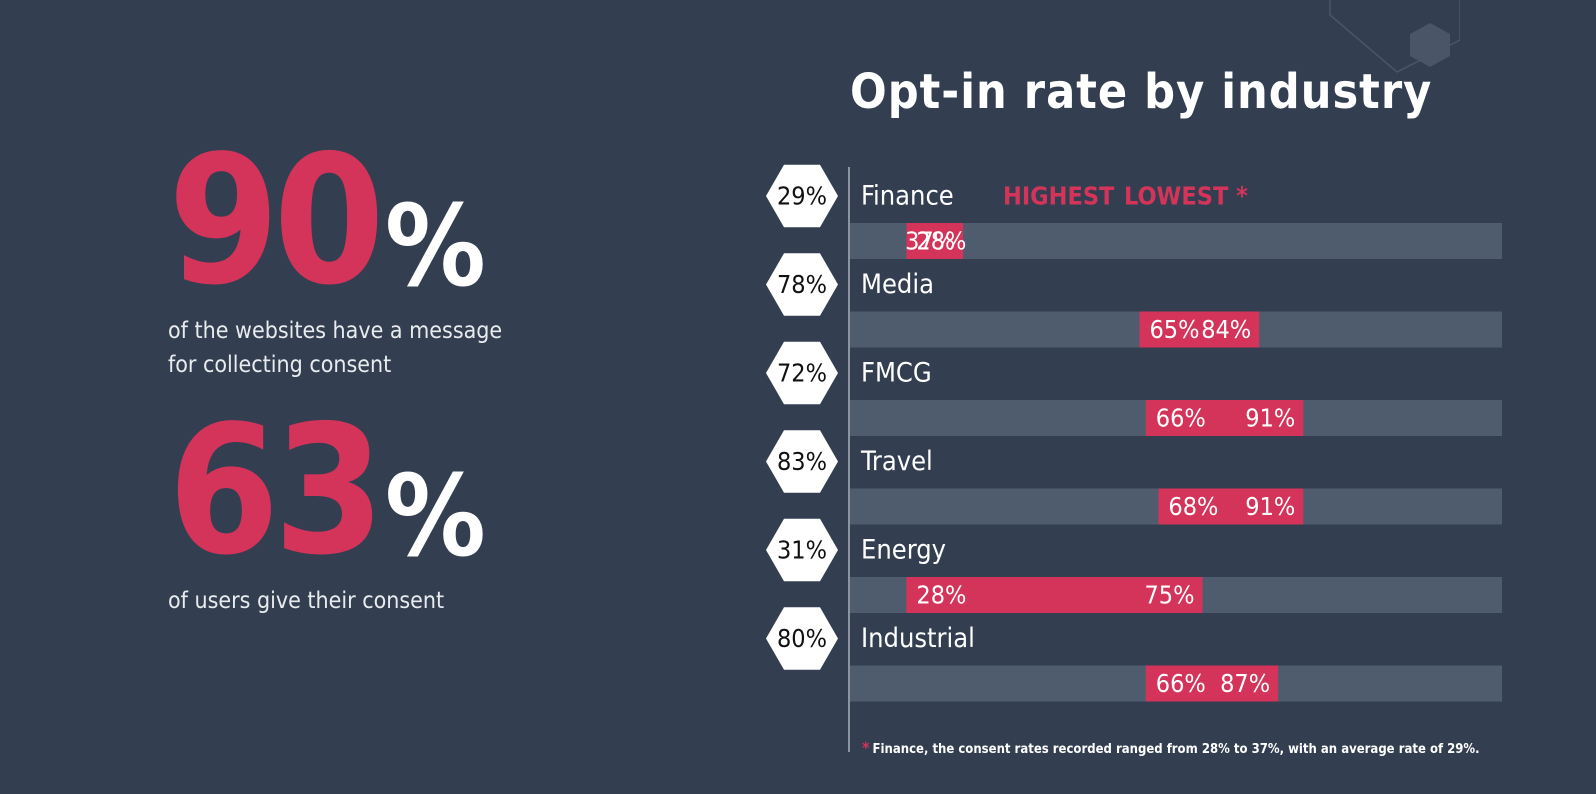 The height and width of the screenshot is (794, 1596). Describe the element at coordinates (280, 364) in the screenshot. I see `stat-websites-caption-line2: for collecting consent` at that location.